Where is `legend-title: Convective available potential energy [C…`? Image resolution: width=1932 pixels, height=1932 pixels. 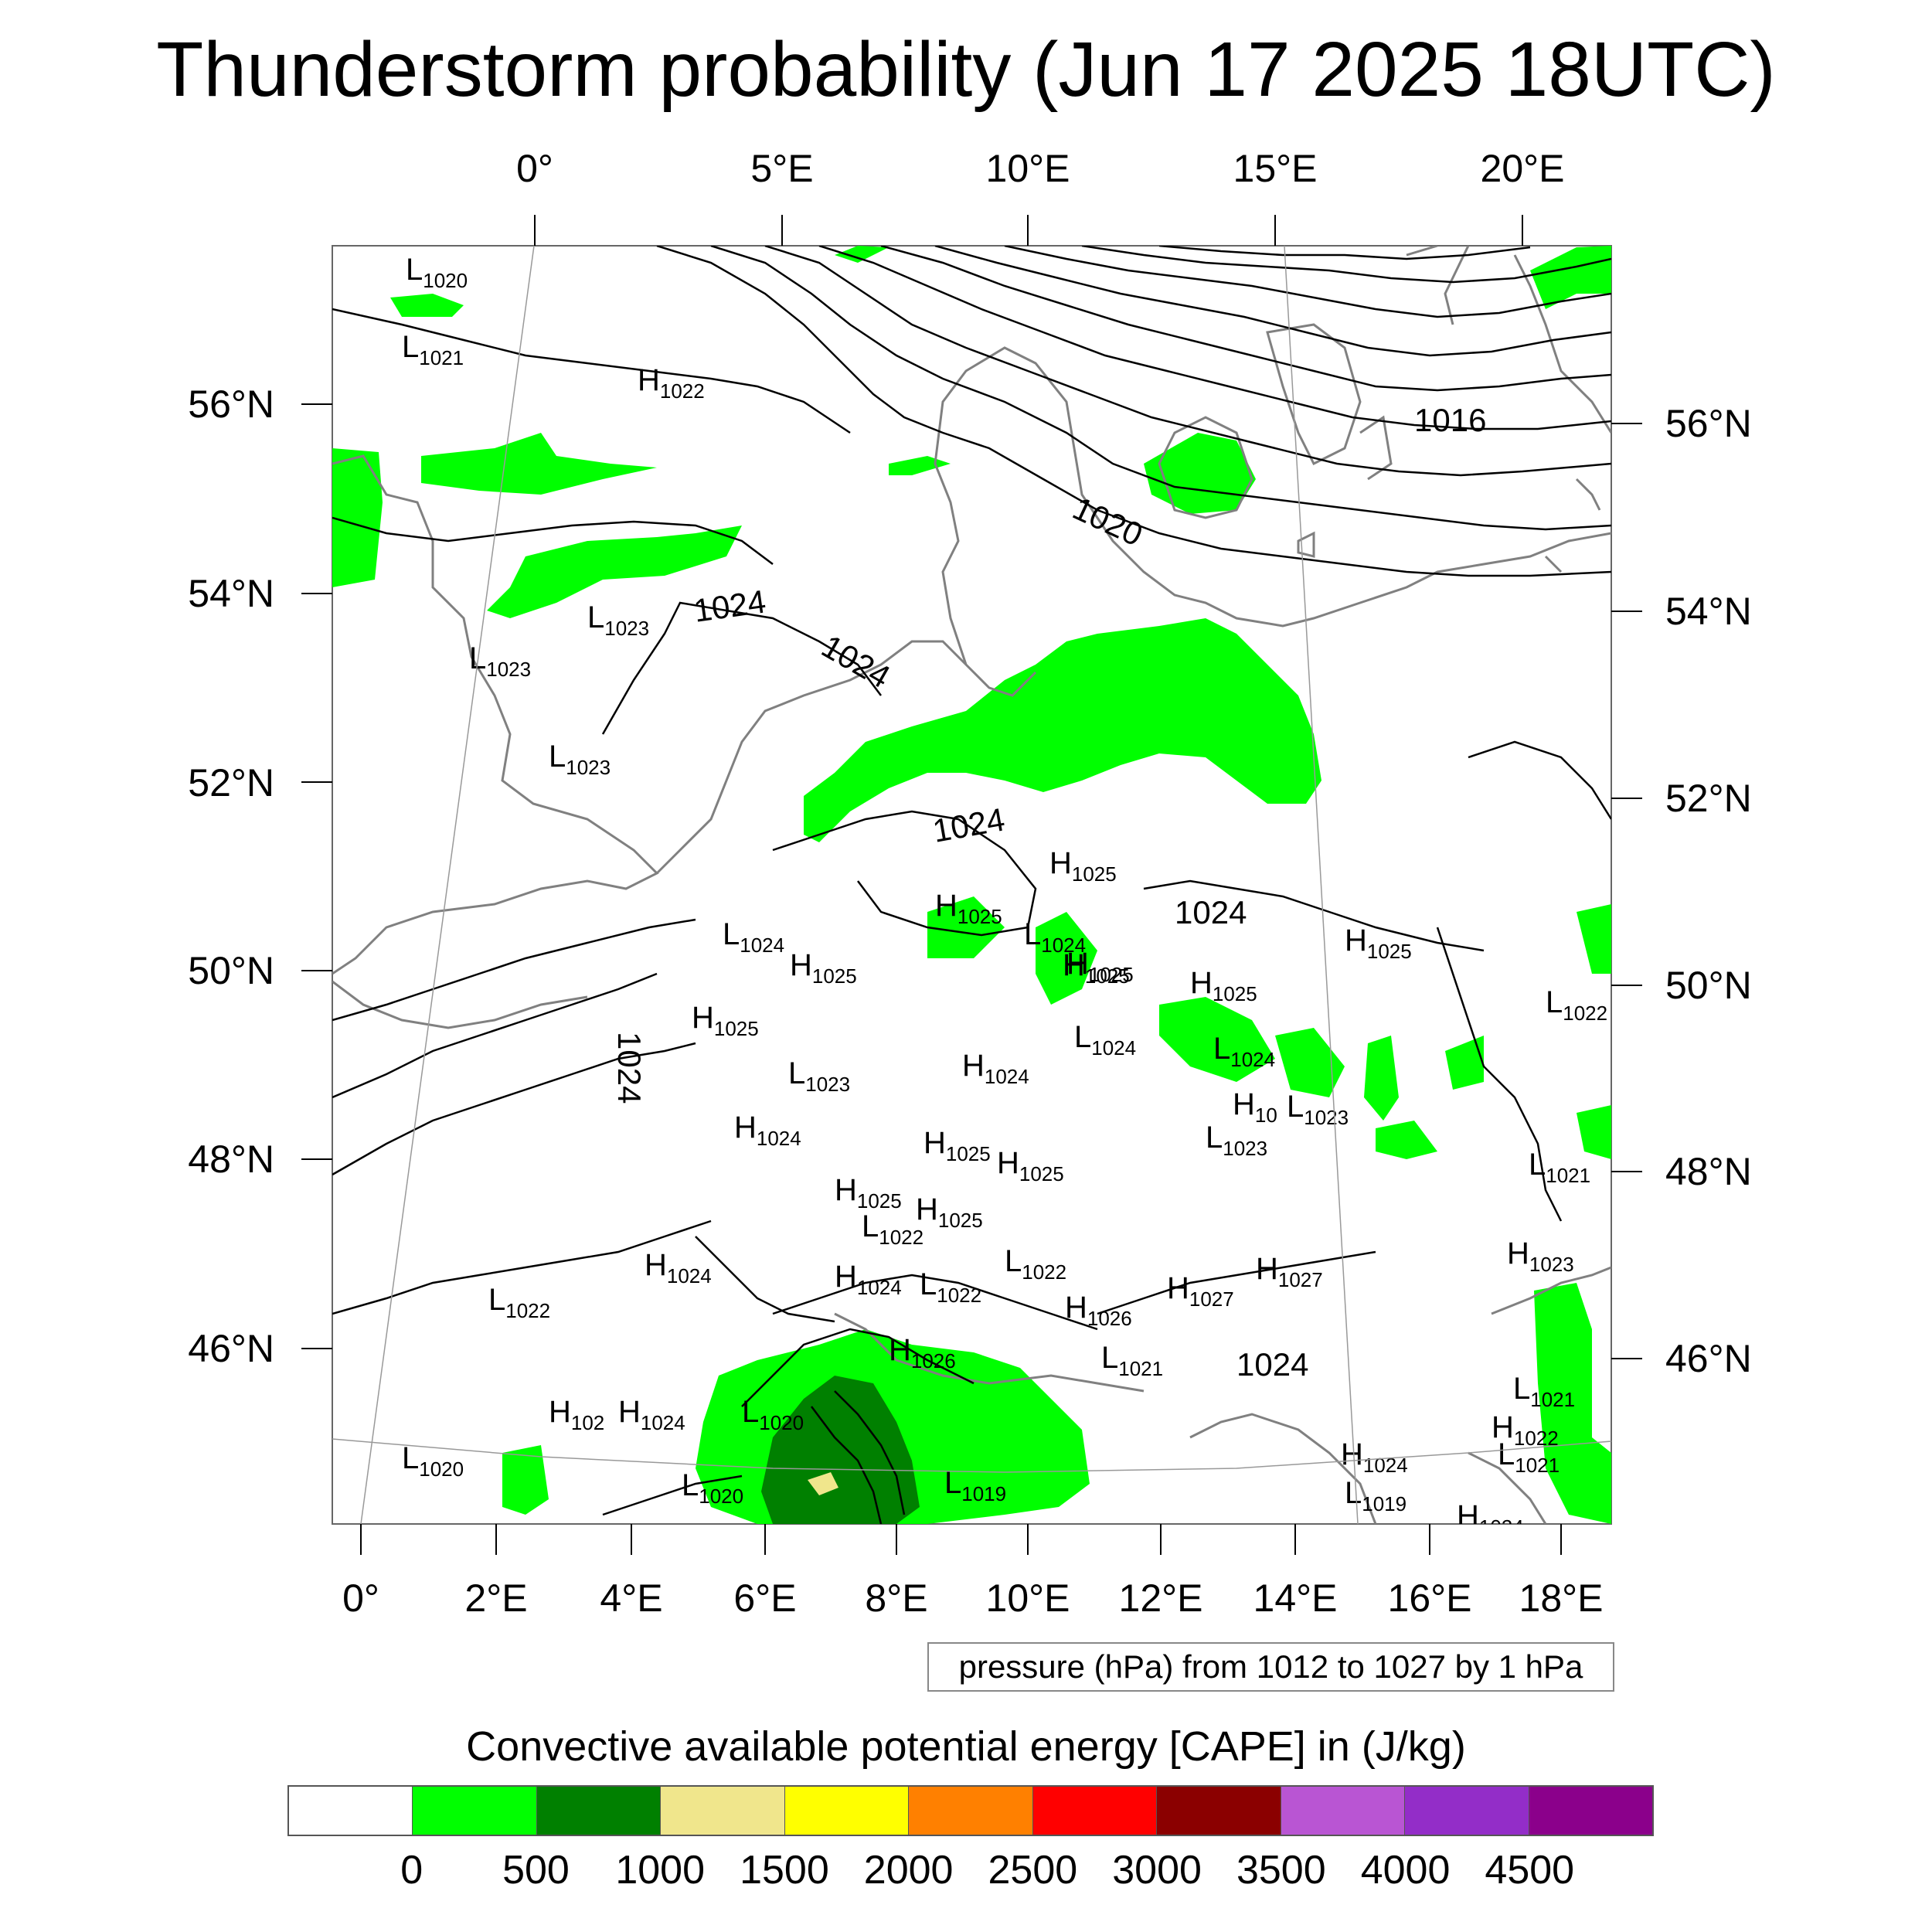 legend-title: Convective available potential energy [C… is located at coordinates (966, 1746).